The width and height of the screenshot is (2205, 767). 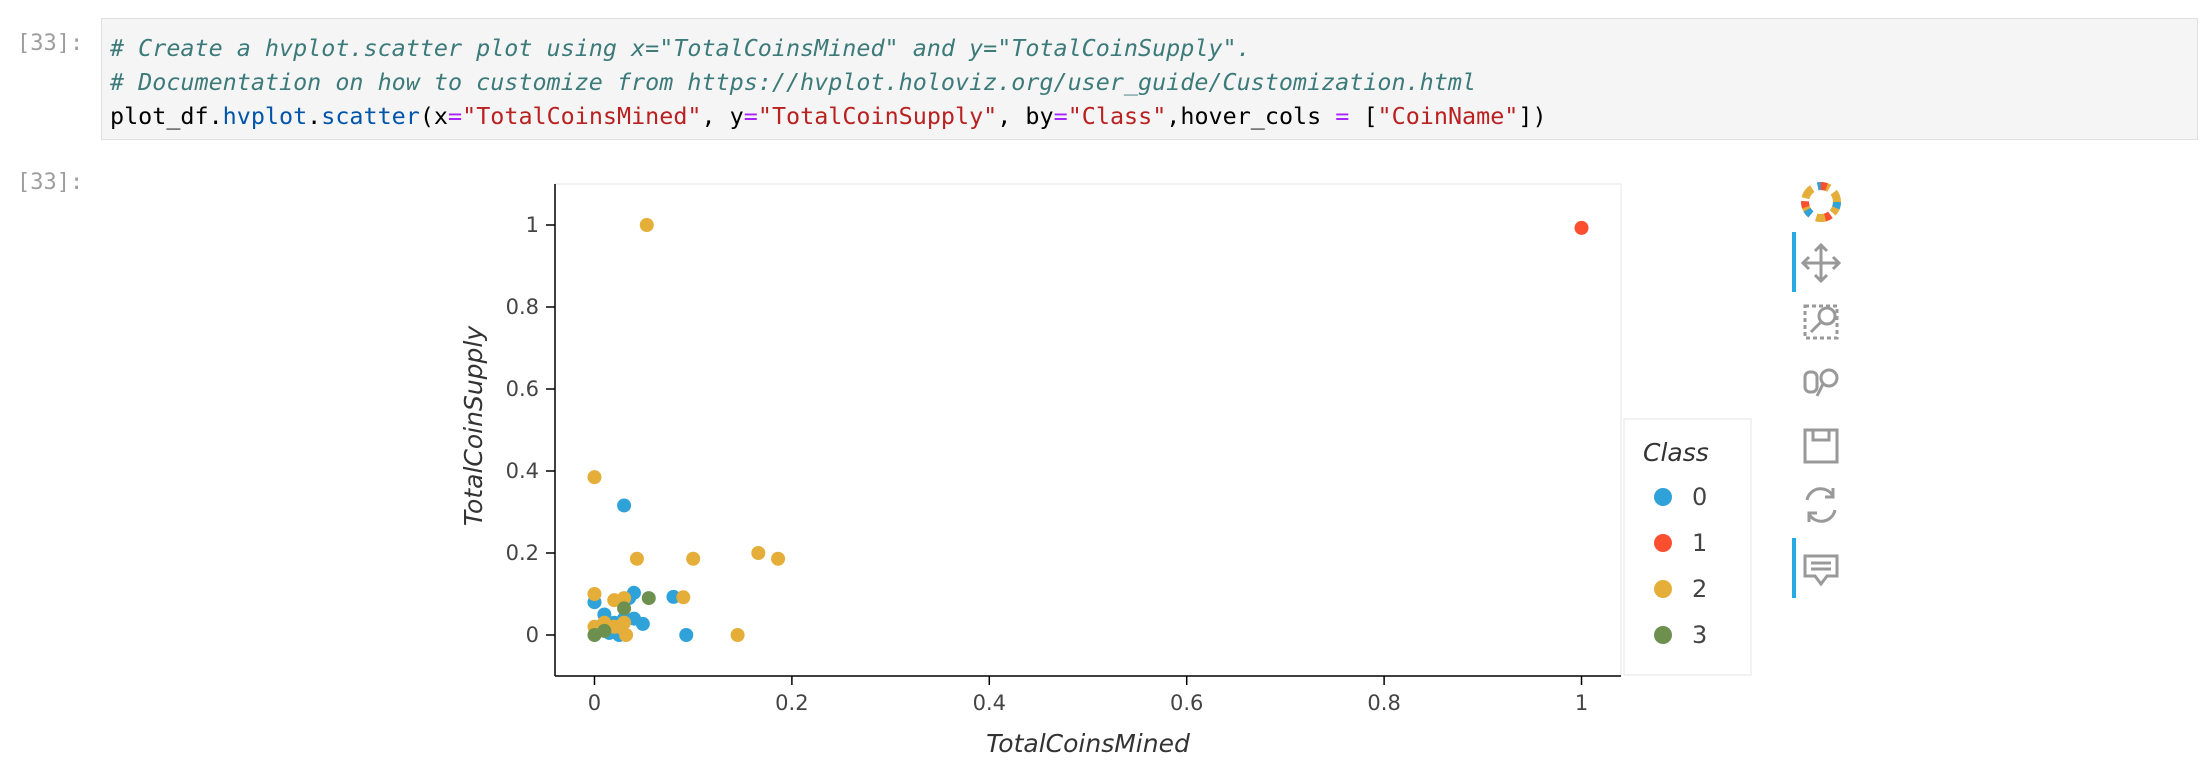 What do you see at coordinates (1448, 116) in the screenshot?
I see `code-token: "CoinName"` at bounding box center [1448, 116].